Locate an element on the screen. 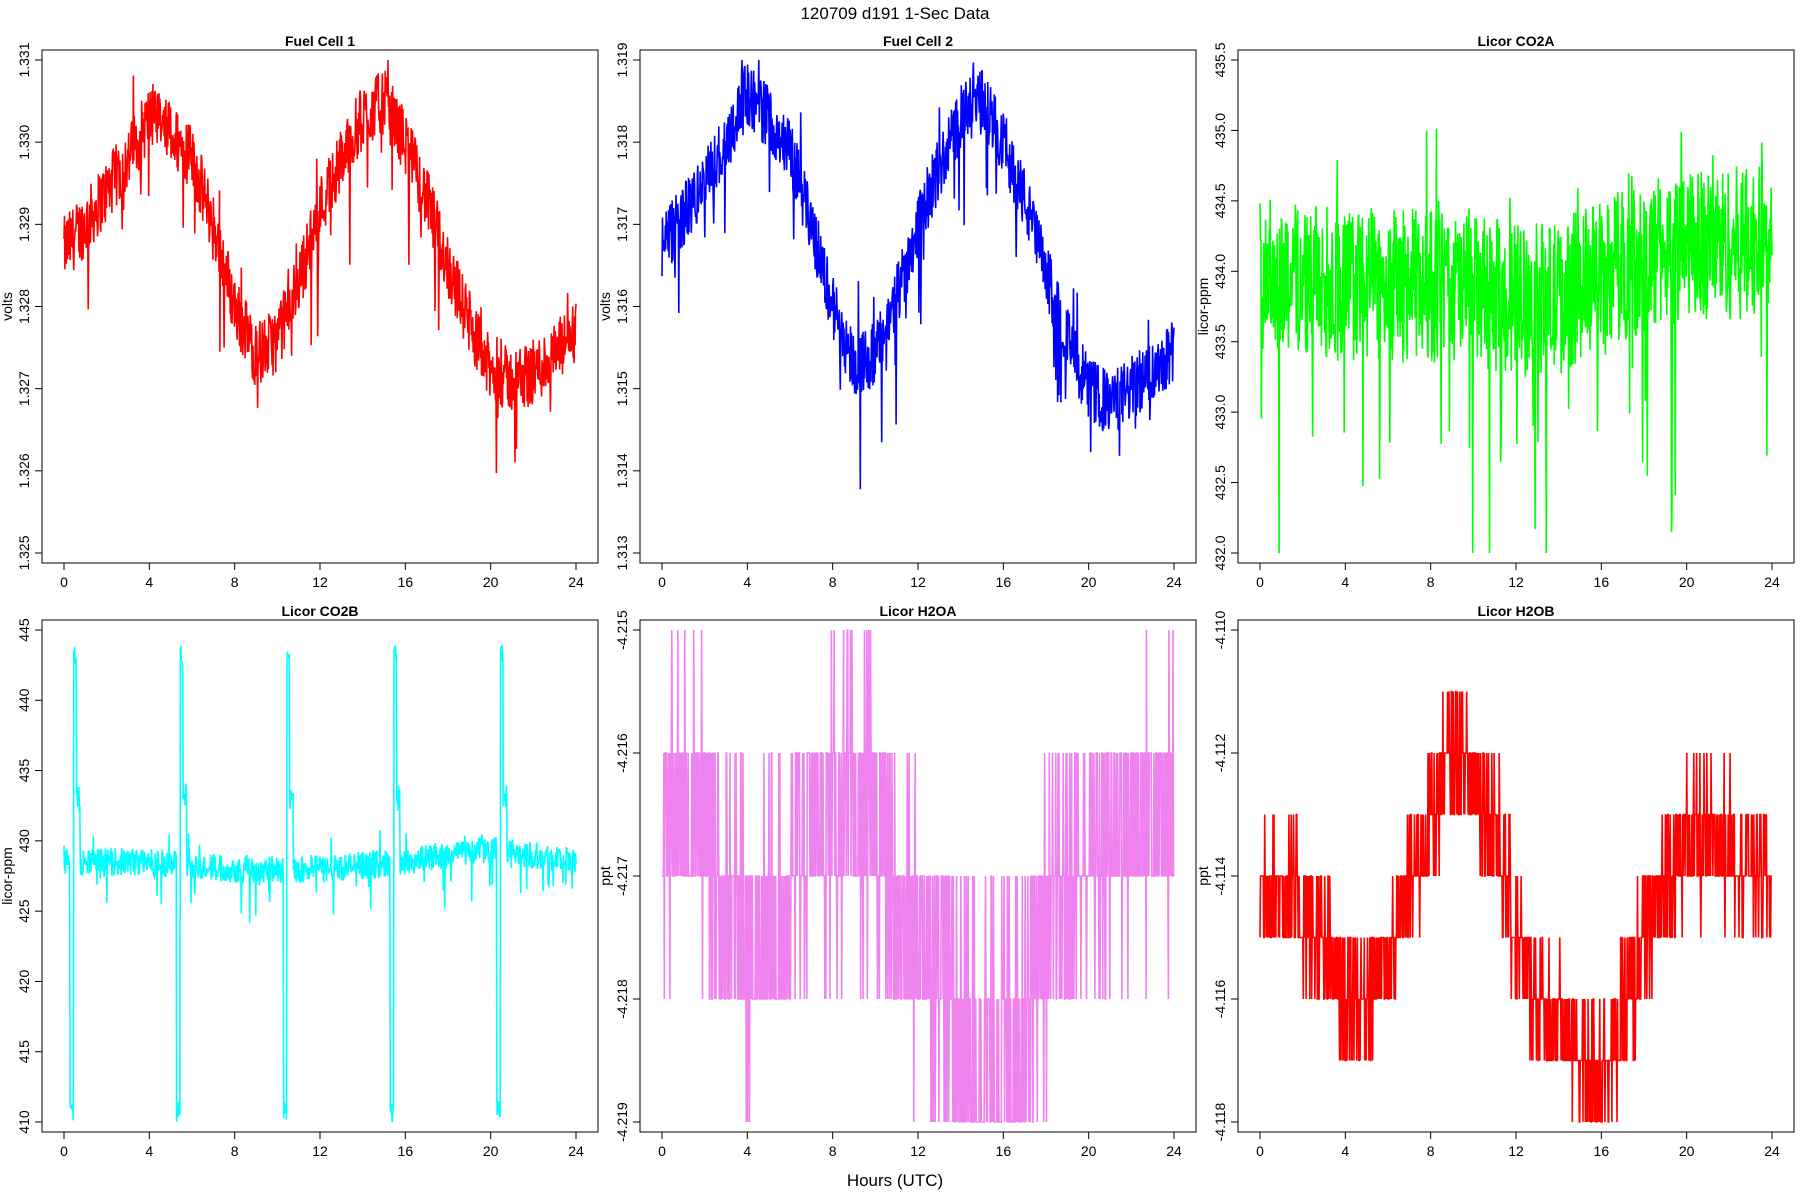  y-tick-label: 1.331 is located at coordinates (24, 59).